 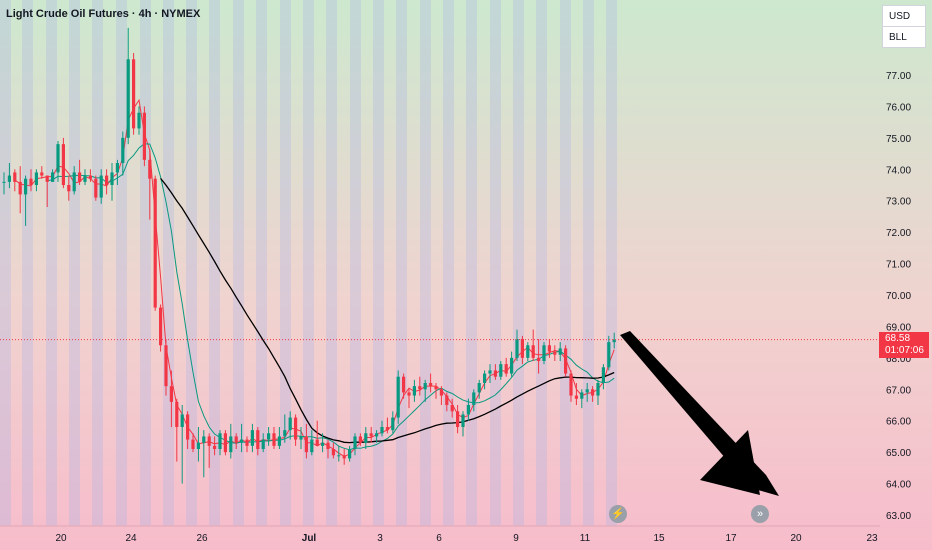 What do you see at coordinates (898, 233) in the screenshot?
I see `price-tick-label: 72.00` at bounding box center [898, 233].